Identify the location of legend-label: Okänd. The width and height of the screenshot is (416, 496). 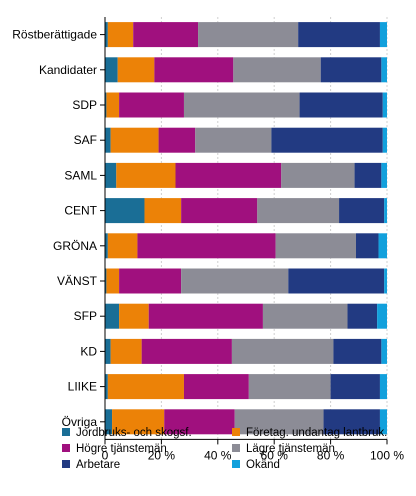
(263, 465).